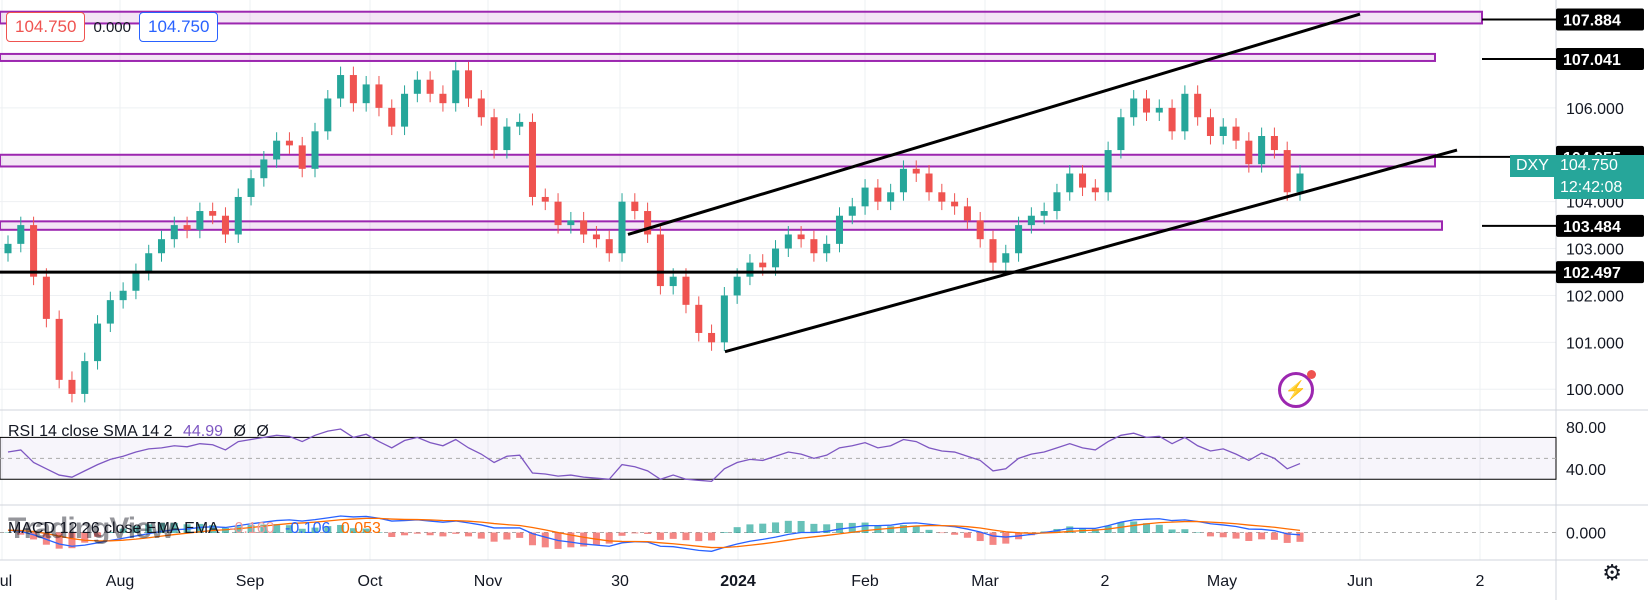  I want to click on rsi-legend: RSI 14 close SMA 14 2 44.99 Ø Ø, so click(141, 432).